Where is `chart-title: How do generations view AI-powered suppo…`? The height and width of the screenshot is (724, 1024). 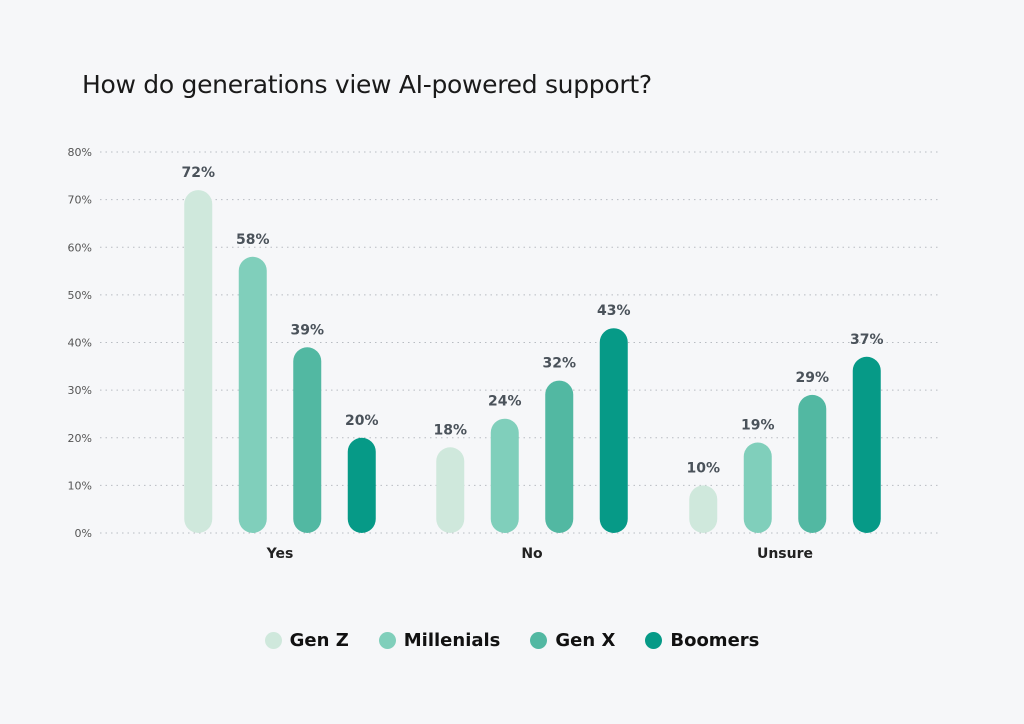
chart-title: How do generations view AI-powered suppo… is located at coordinates (367, 84).